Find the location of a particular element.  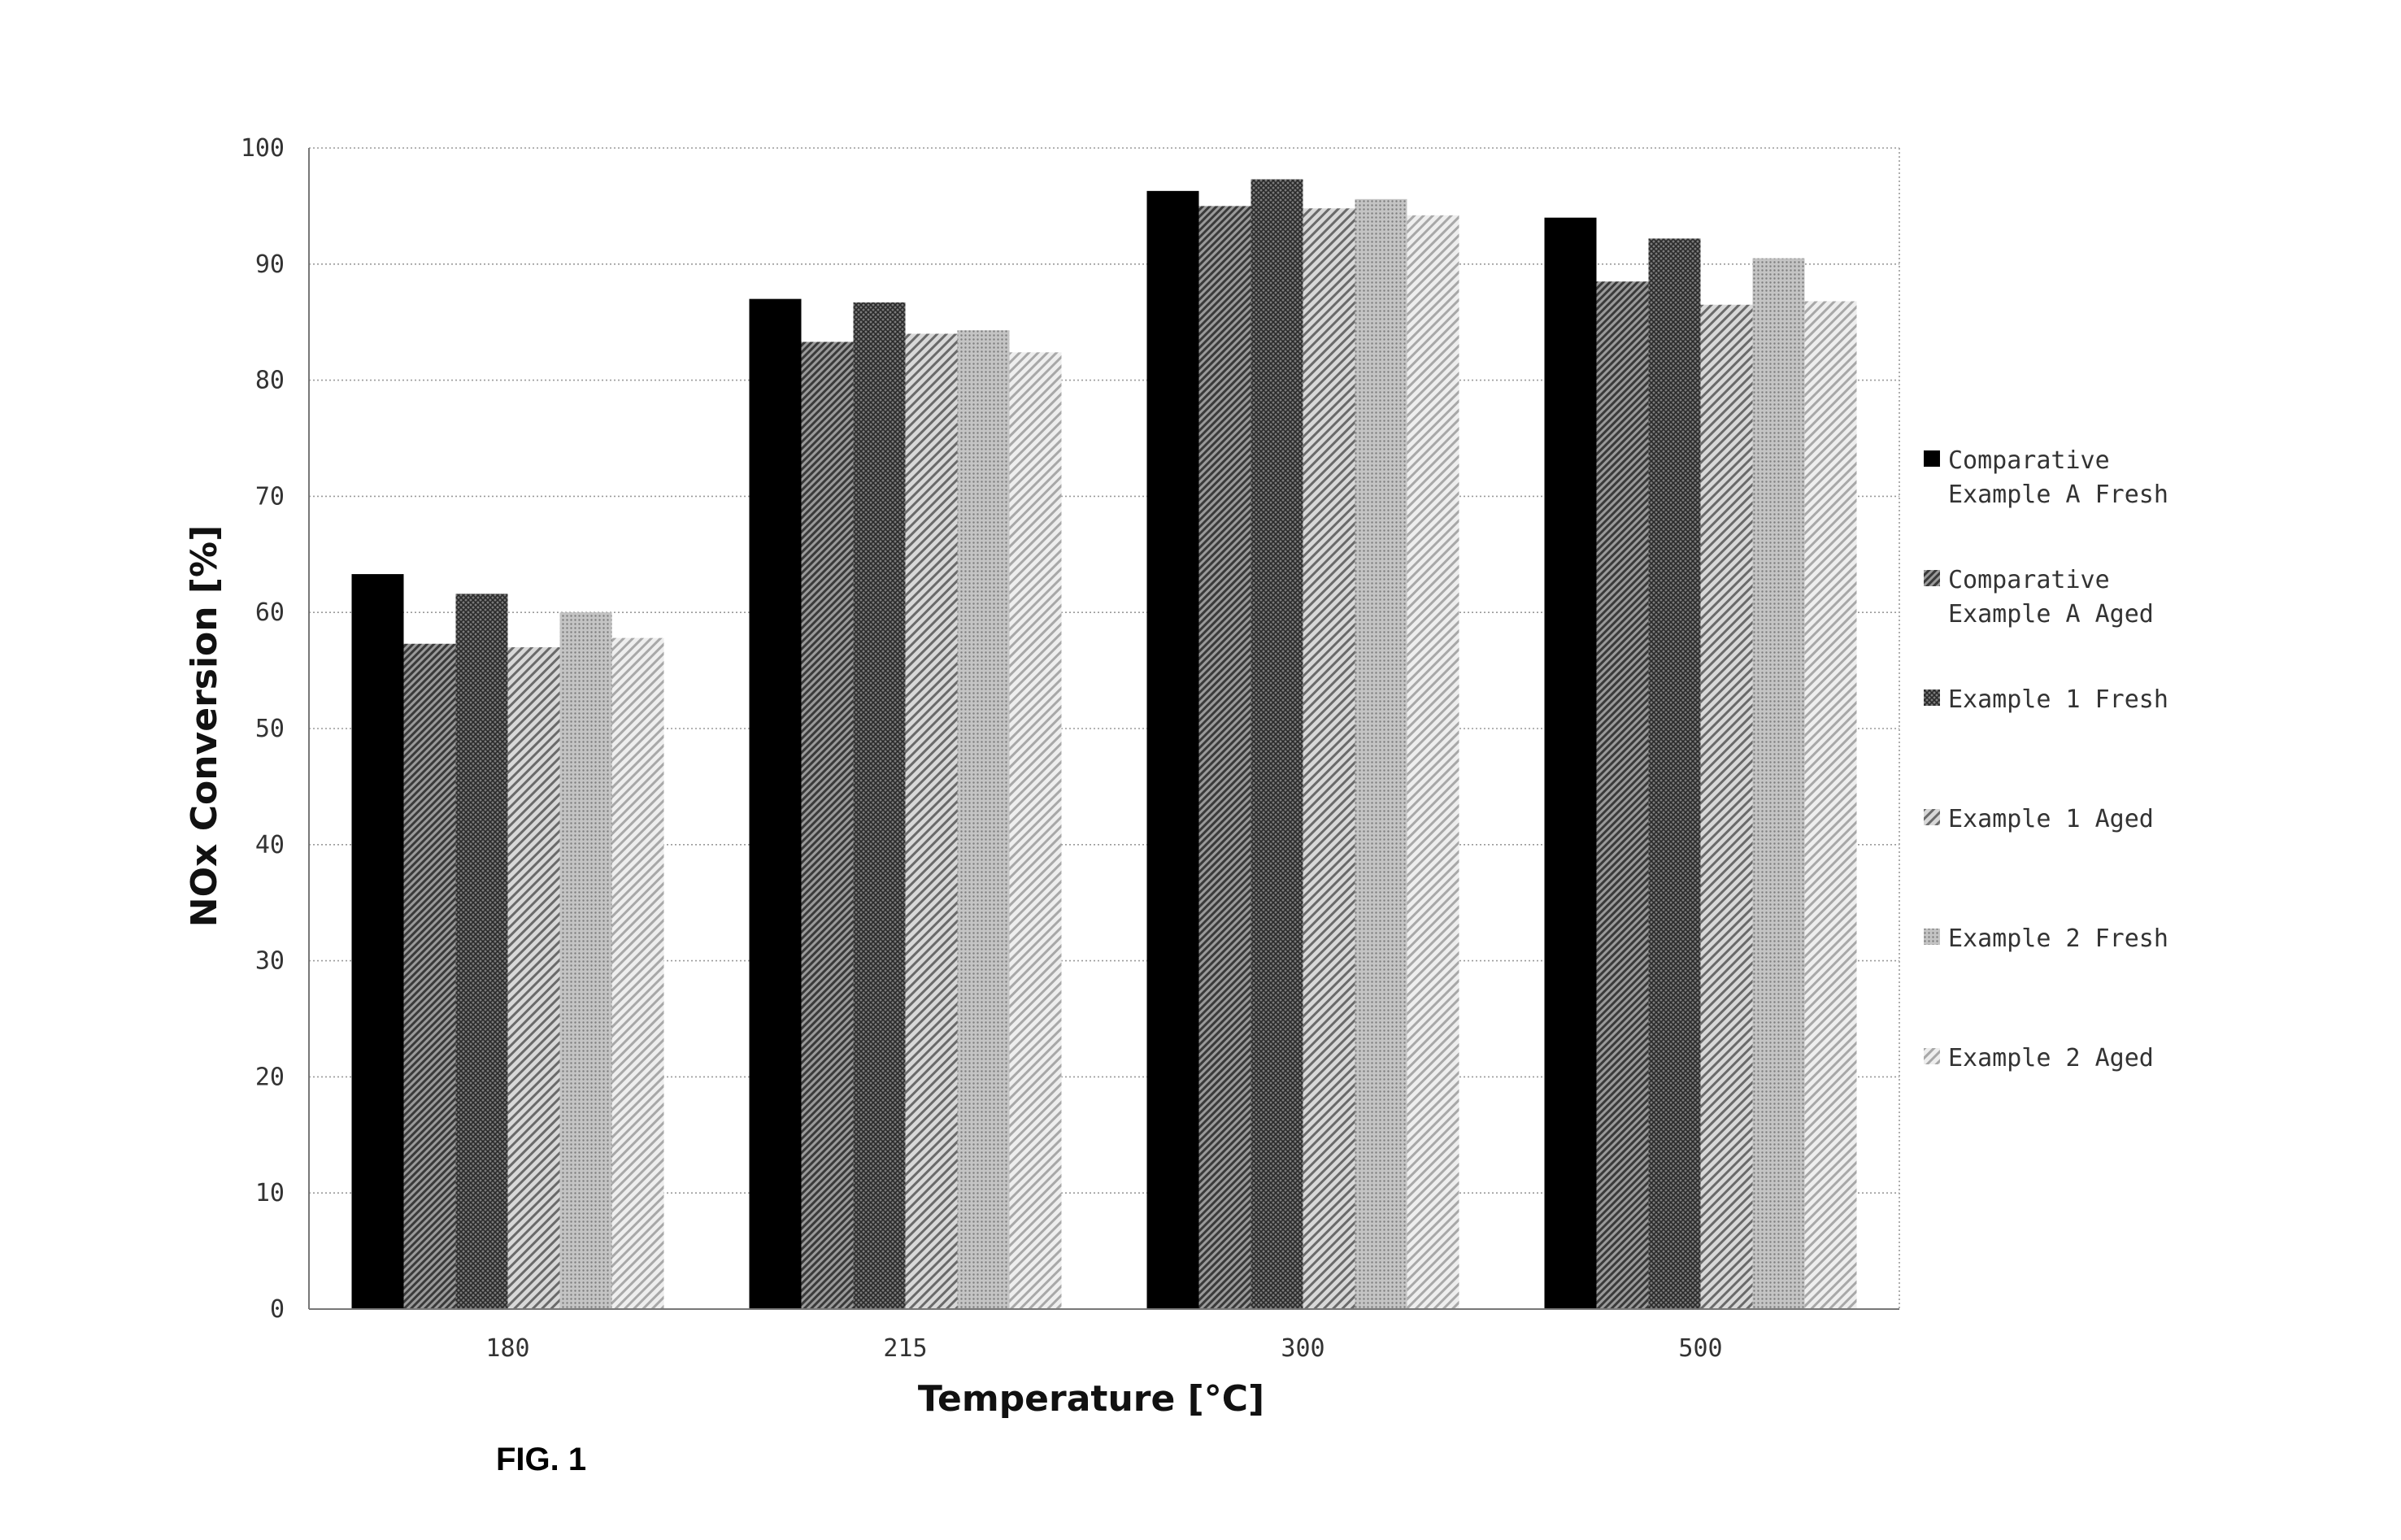

legend-label: Example A Fresh is located at coordinates (2058, 495).